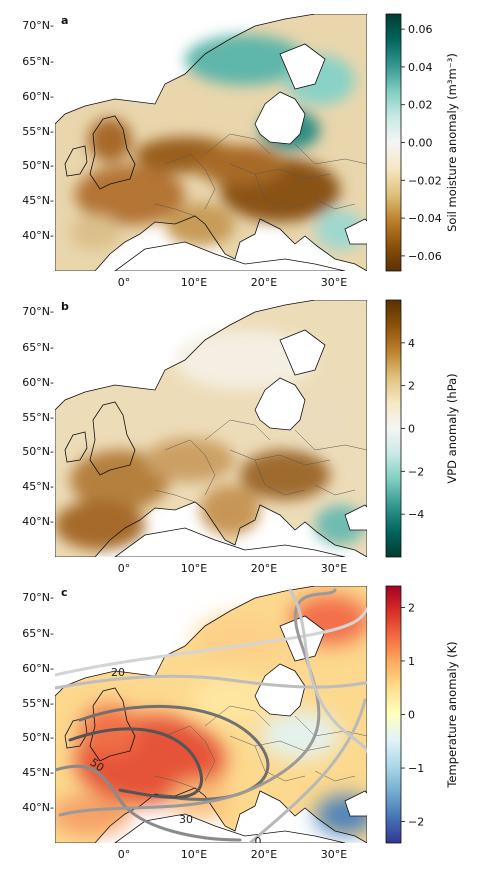 This screenshot has width=497, height=870. Describe the element at coordinates (420, 105) in the screenshot. I see `colorbar-tick-label: 0.02` at that location.